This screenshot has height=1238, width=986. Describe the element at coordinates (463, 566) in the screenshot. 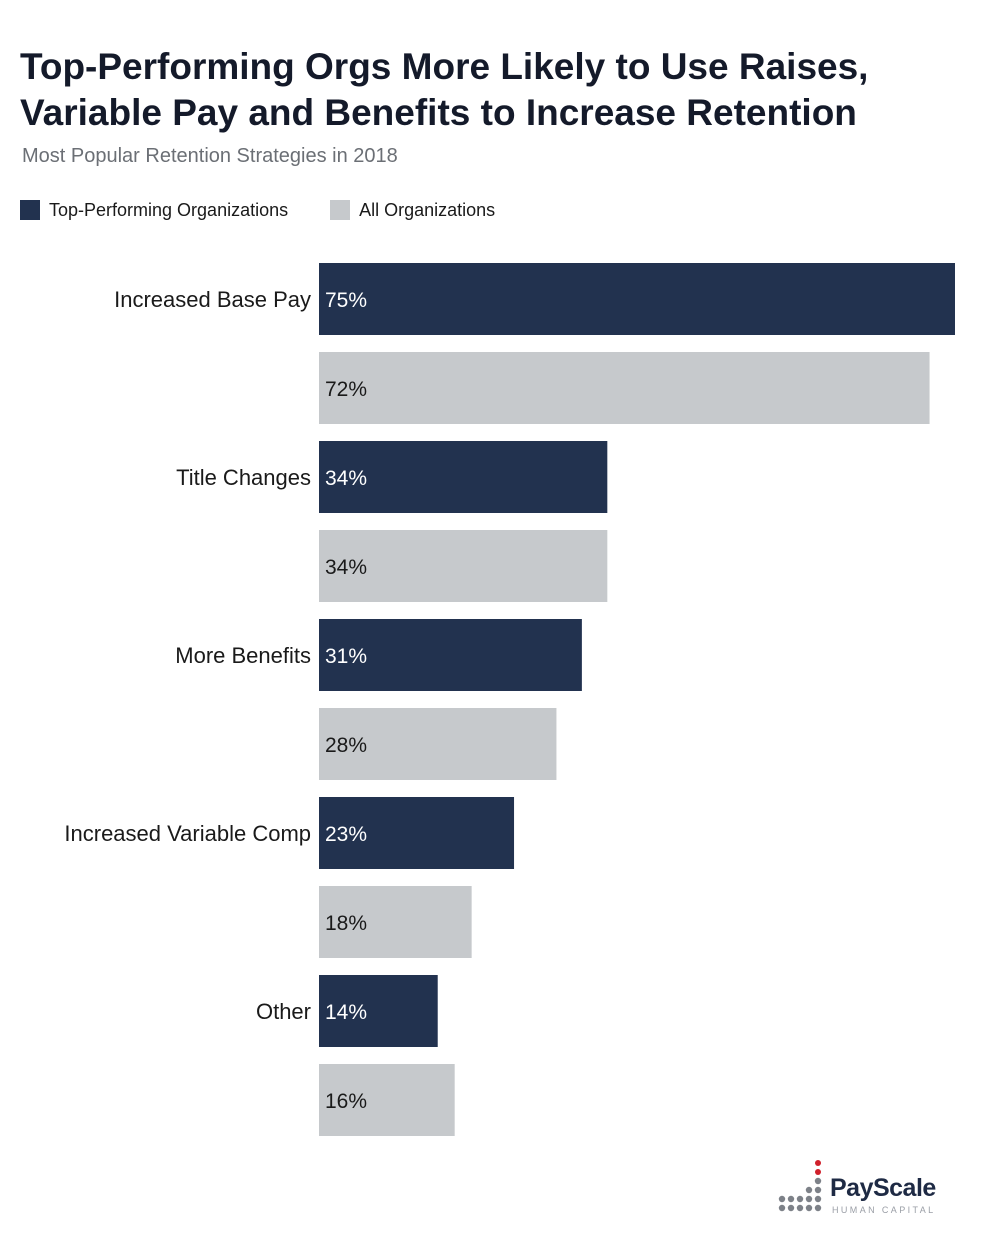

I see `bar-title-changes-all-organizations` at that location.